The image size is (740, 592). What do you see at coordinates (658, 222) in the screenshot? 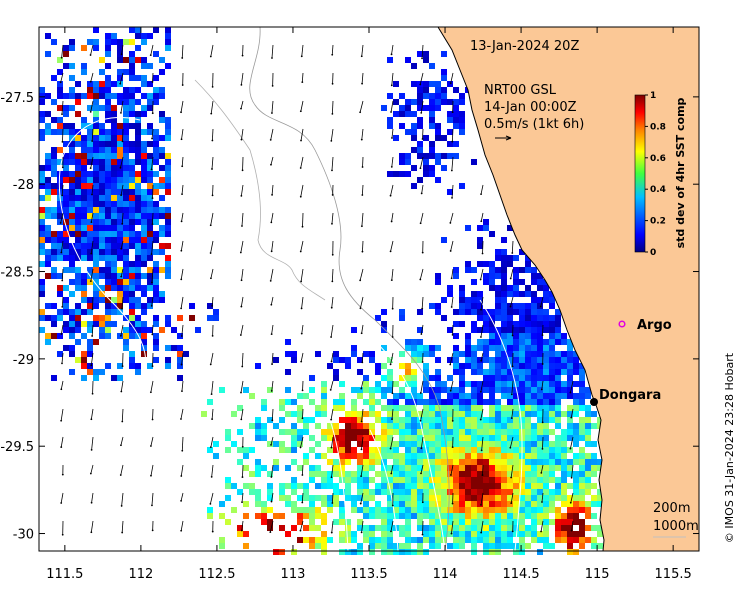
I see `colorbar-tick-label: 0.2` at bounding box center [658, 222].